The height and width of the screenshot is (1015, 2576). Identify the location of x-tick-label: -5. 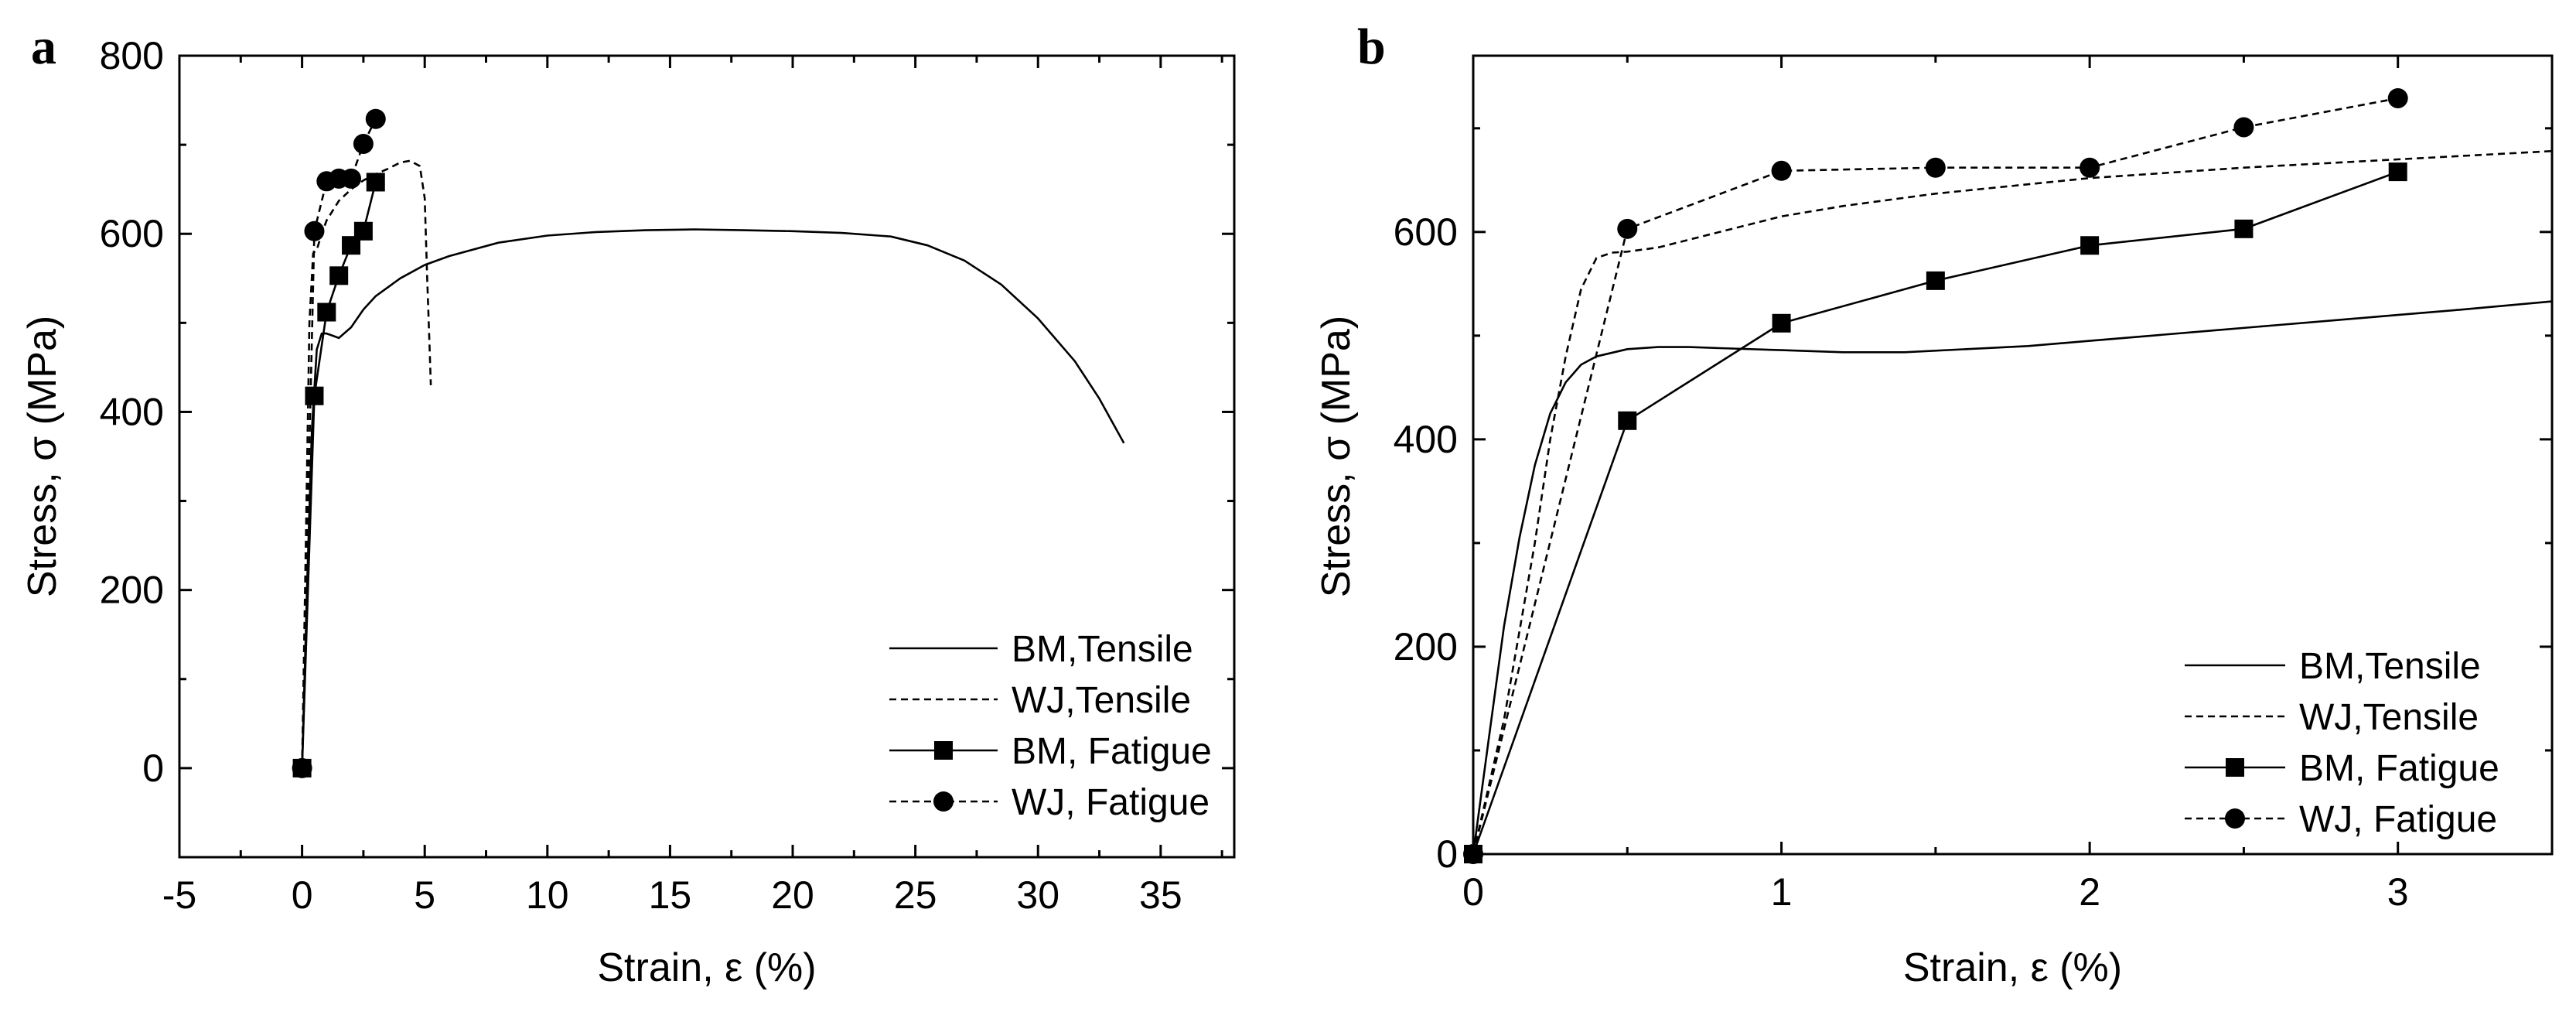
(179, 895).